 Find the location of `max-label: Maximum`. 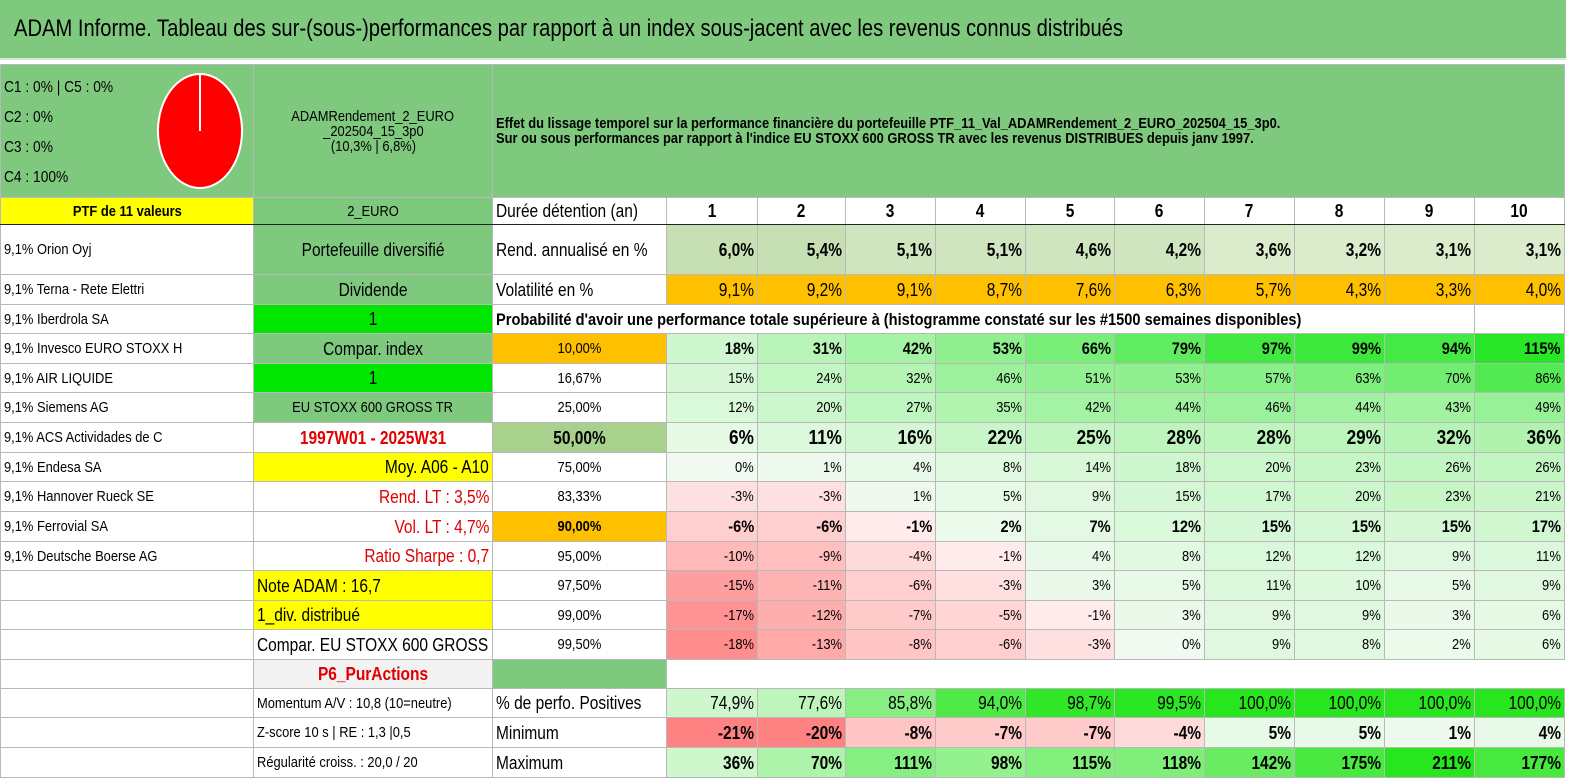

max-label: Maximum is located at coordinates (579, 762).